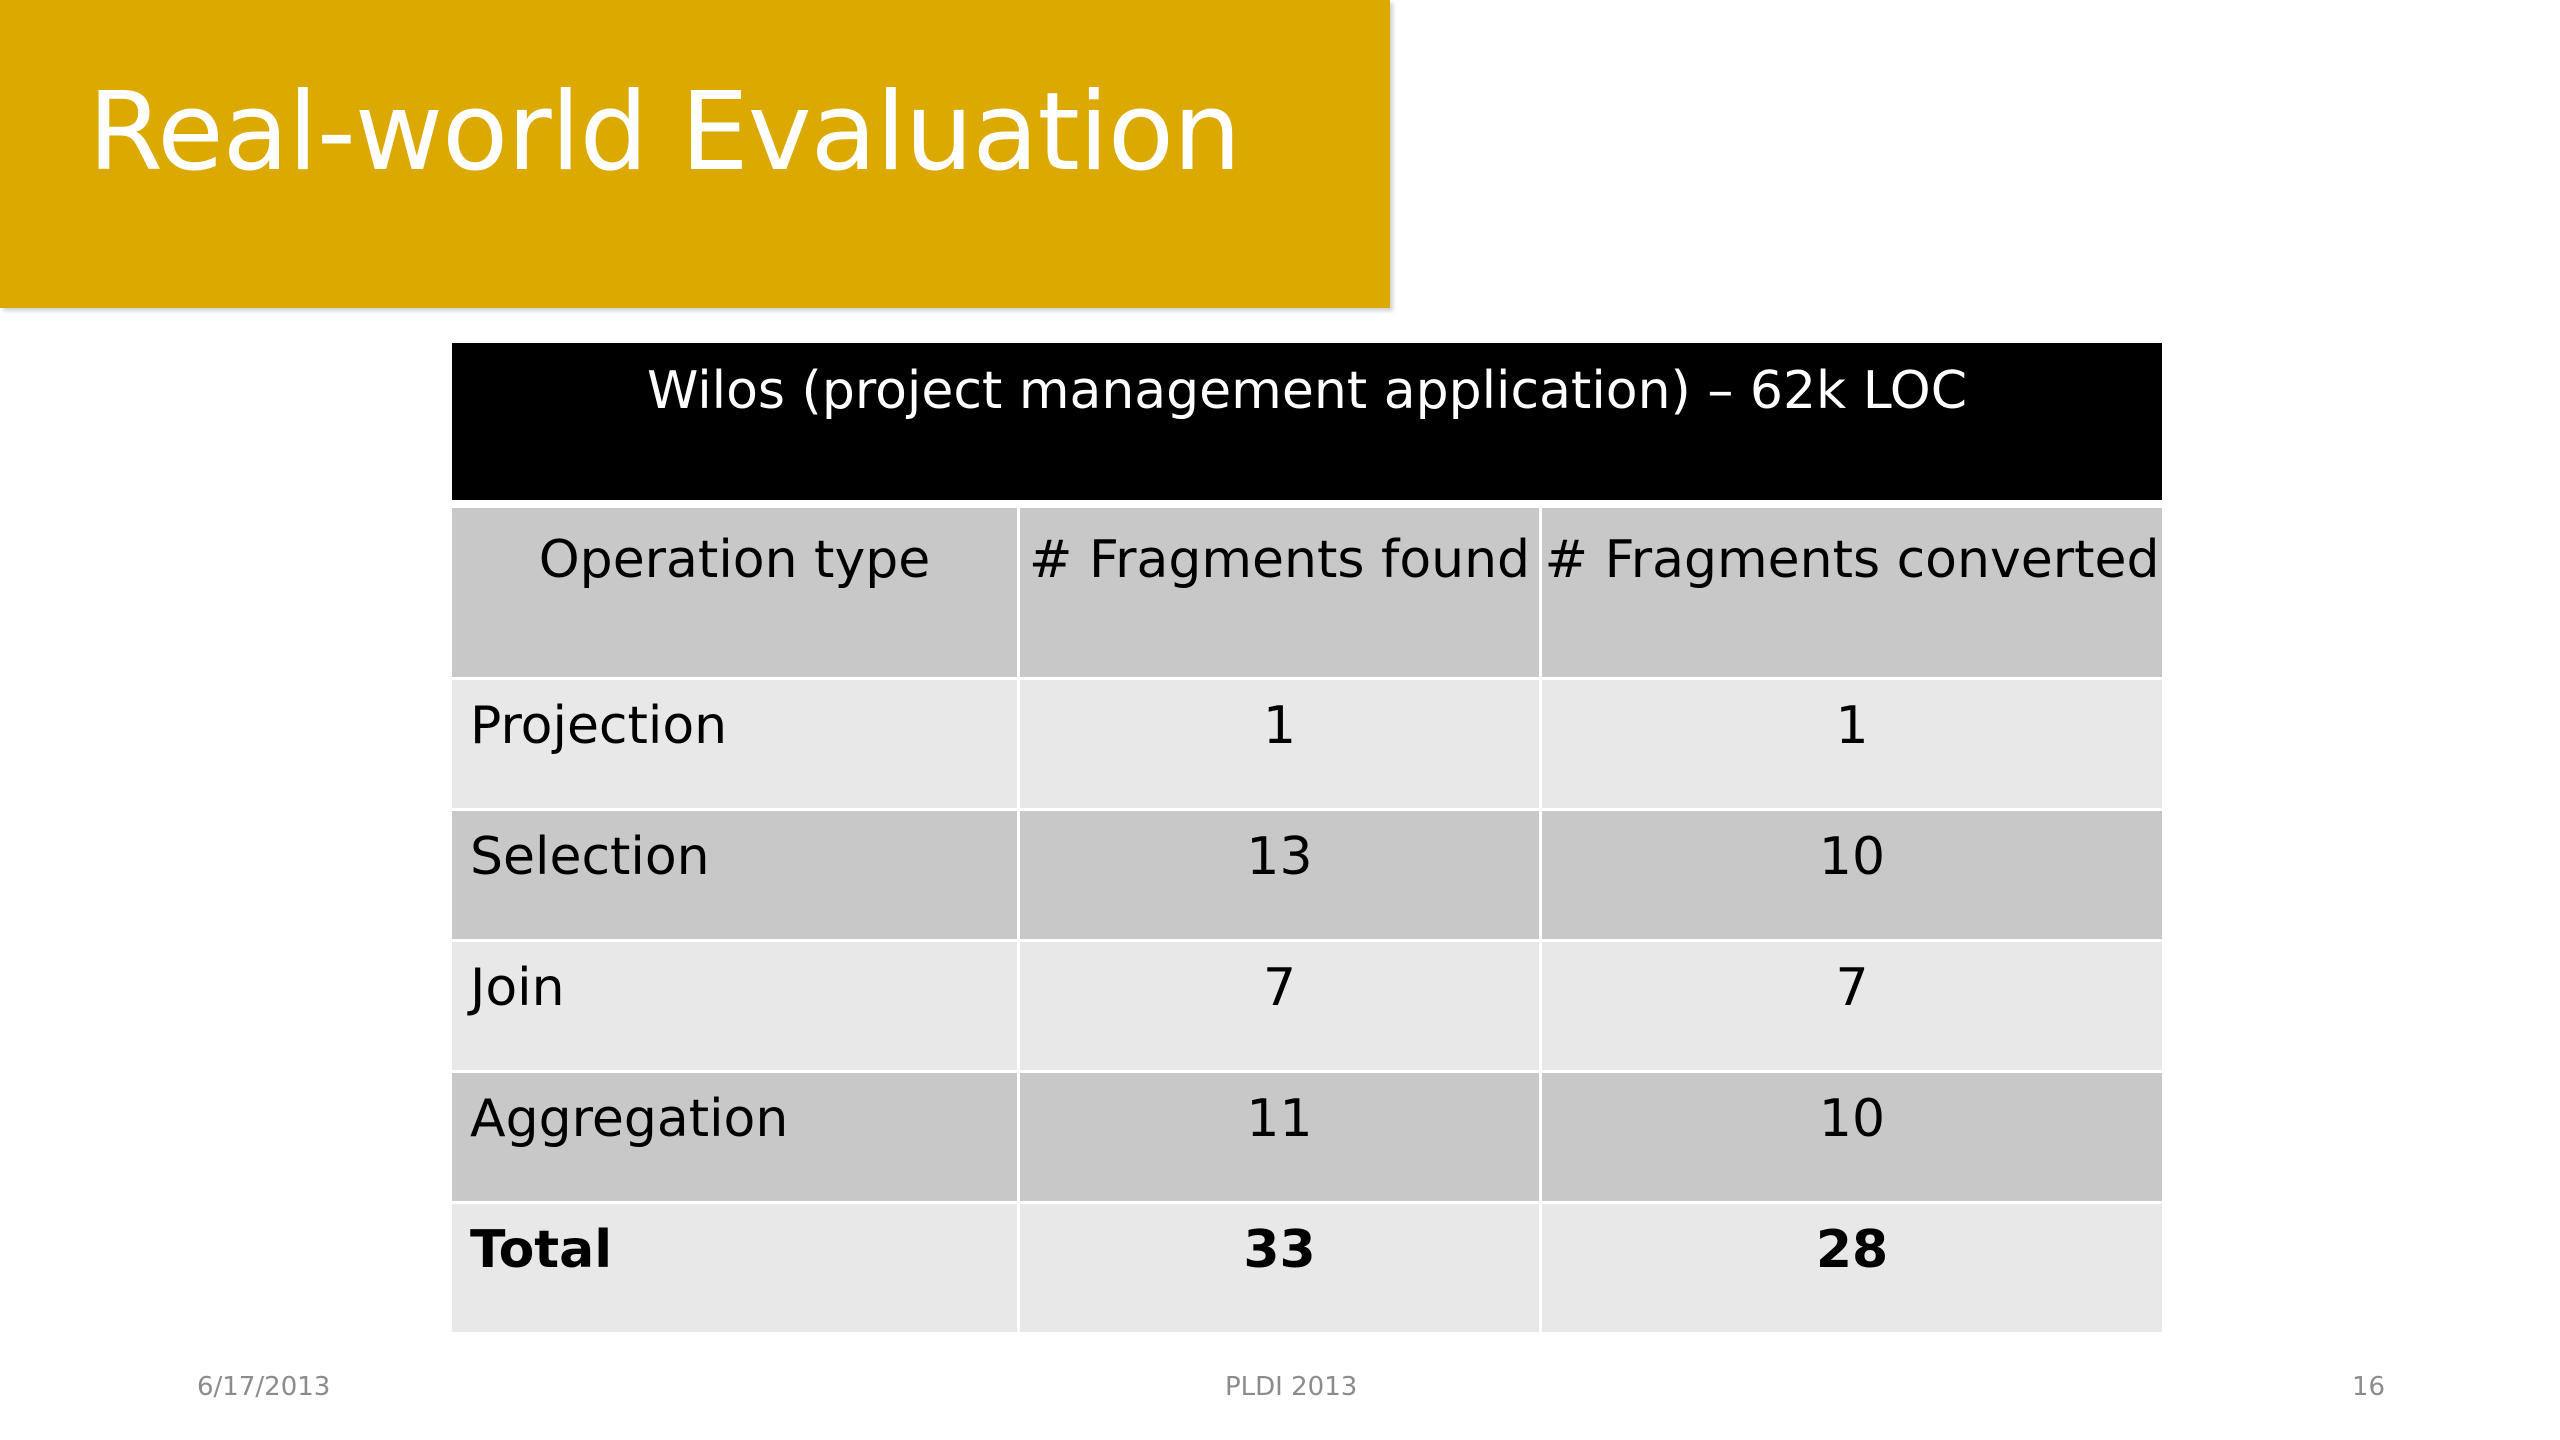 The width and height of the screenshot is (2560, 1440). I want to click on footer-conference: PLDI 2013, so click(1291, 1387).